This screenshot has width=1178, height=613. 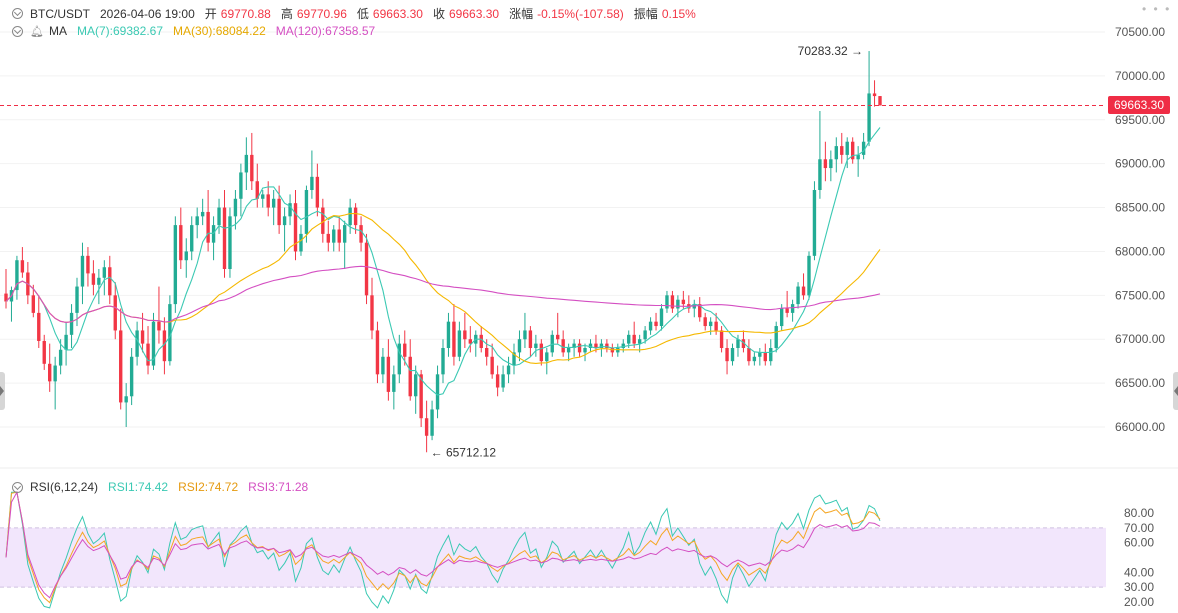 I want to click on ma-label: MA, so click(x=57, y=31).